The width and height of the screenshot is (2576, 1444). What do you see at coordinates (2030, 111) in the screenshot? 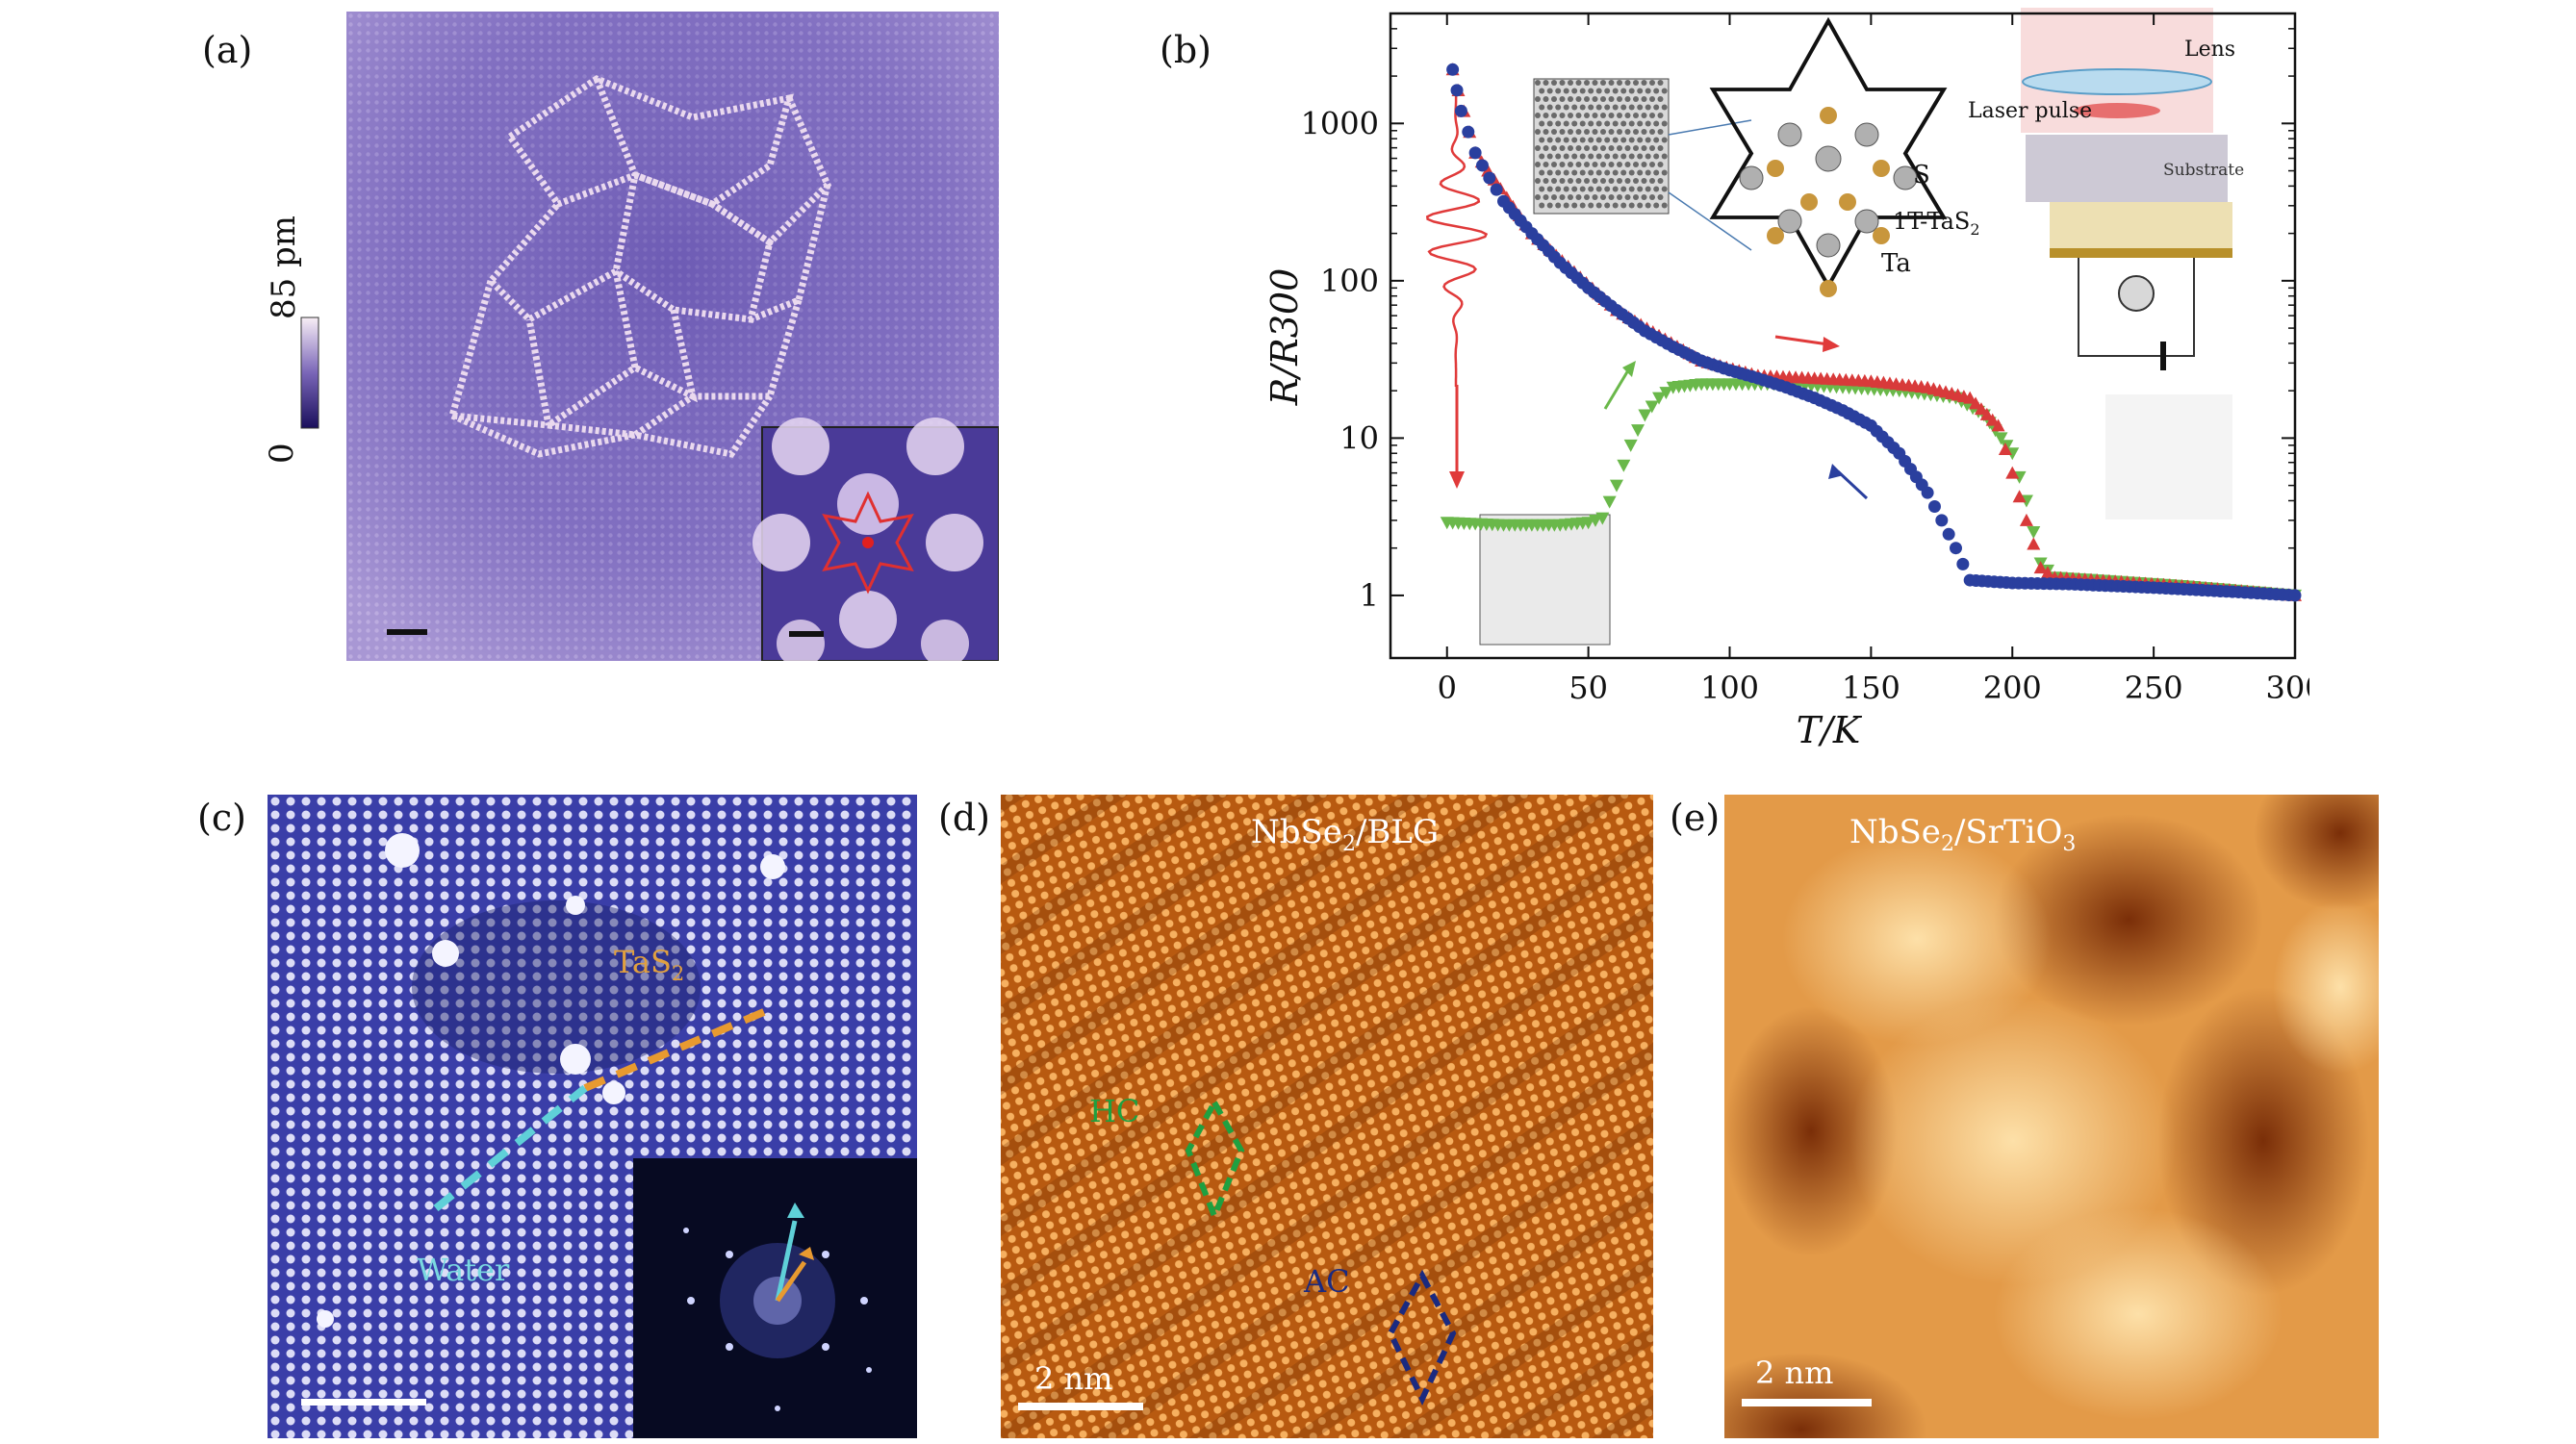
I see `laser-pulse-label: Laser pulse` at bounding box center [2030, 111].